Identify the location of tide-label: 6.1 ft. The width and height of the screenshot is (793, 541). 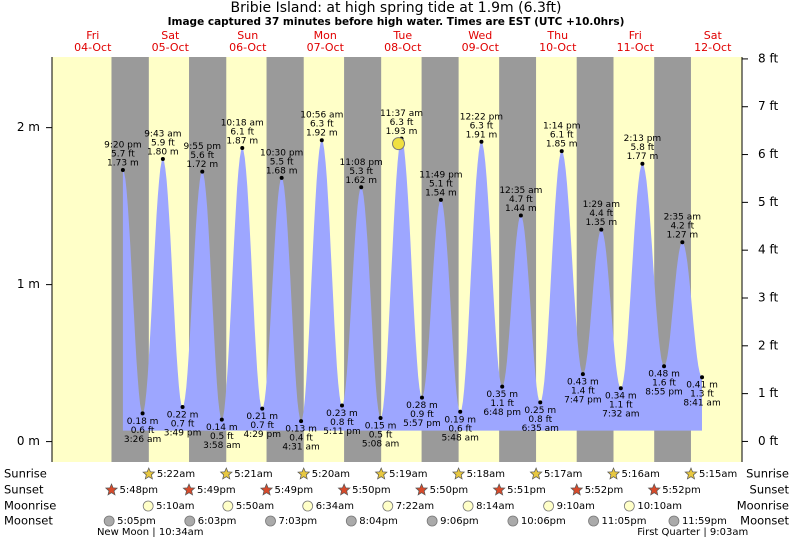
(242, 133).